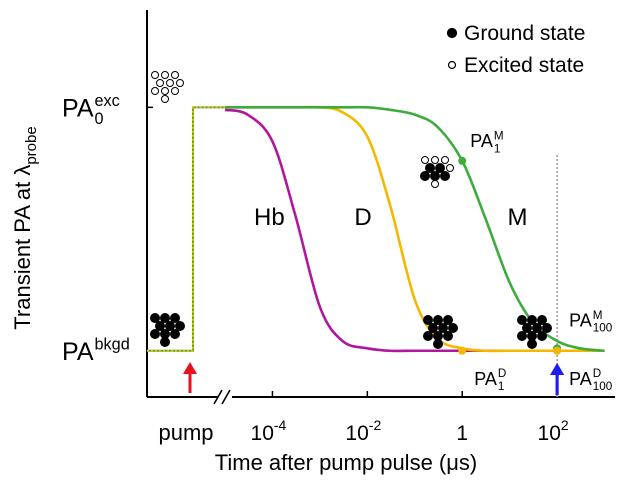 This screenshot has width=621, height=486. I want to click on pump-step-dots, so click(186, 229).